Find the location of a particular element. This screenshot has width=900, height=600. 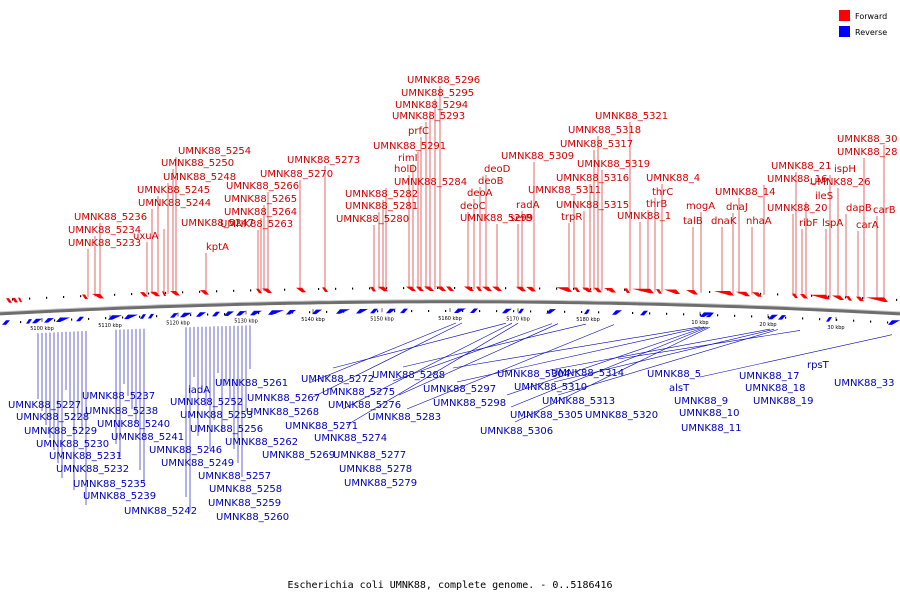

label-umnk88-5244: UMNK88_5244 is located at coordinates (174, 203).